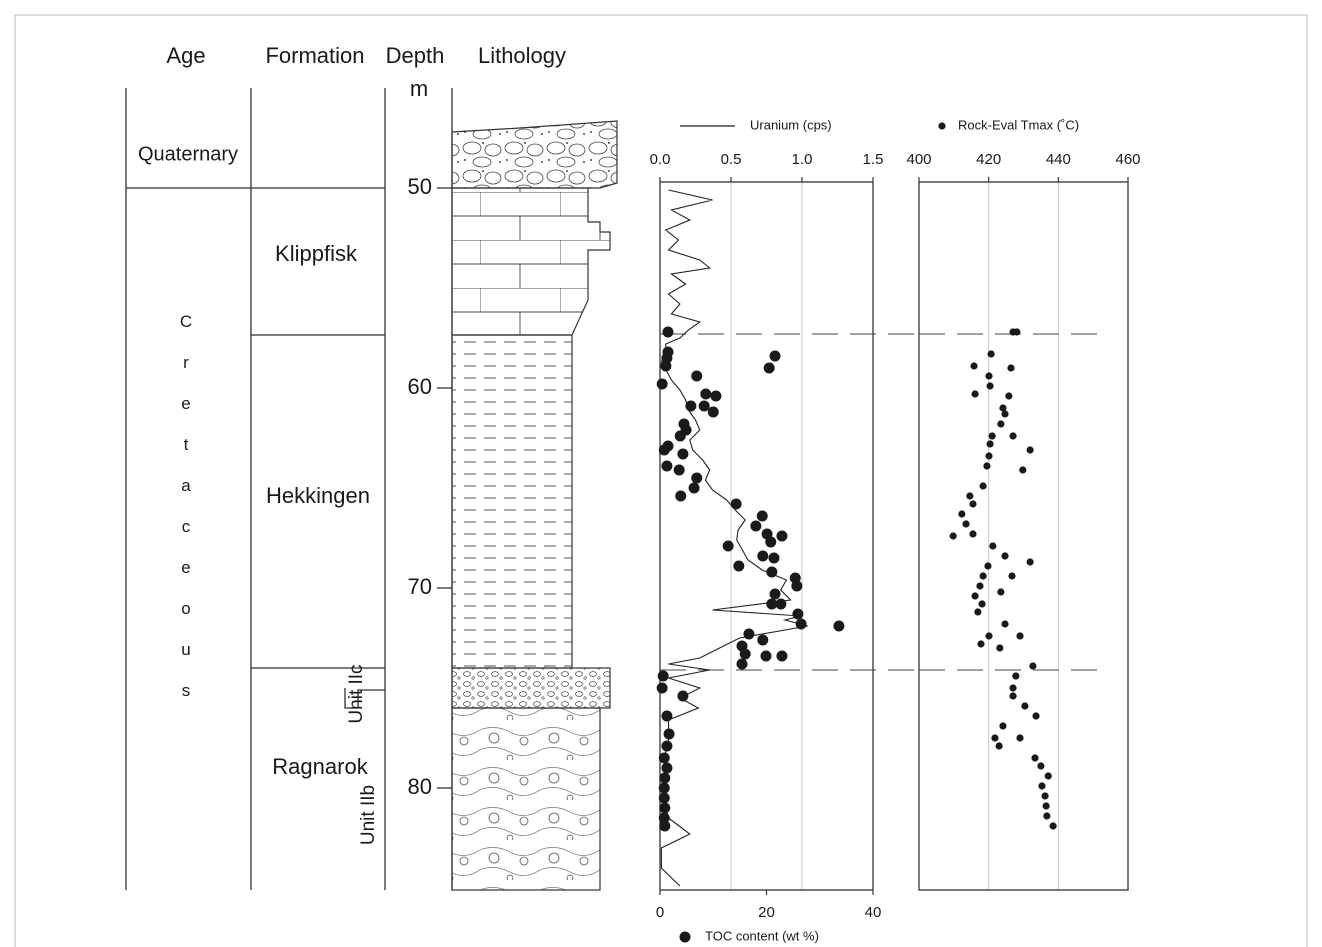  Describe the element at coordinates (420, 586) in the screenshot. I see `depth-tick-label: 70` at that location.